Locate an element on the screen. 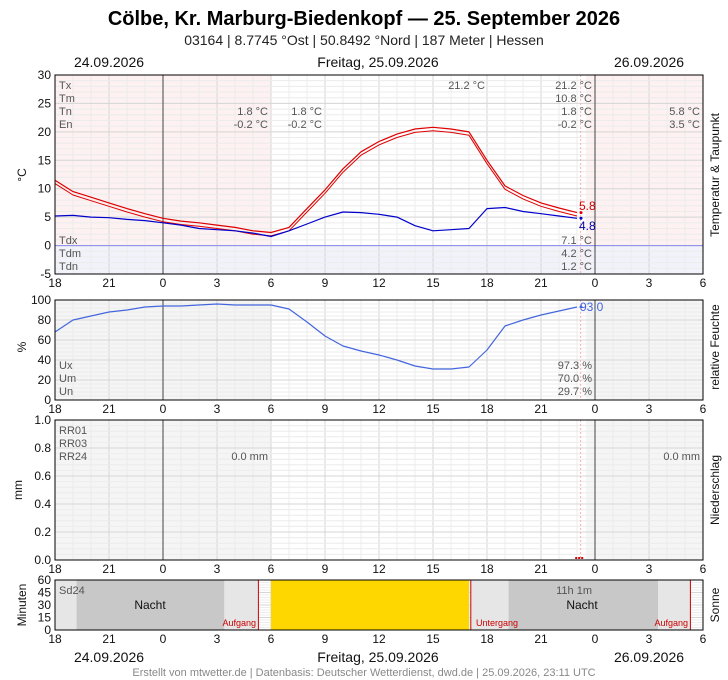 This screenshot has width=728, height=680. rain-label-rr24: RR24 is located at coordinates (73, 457).